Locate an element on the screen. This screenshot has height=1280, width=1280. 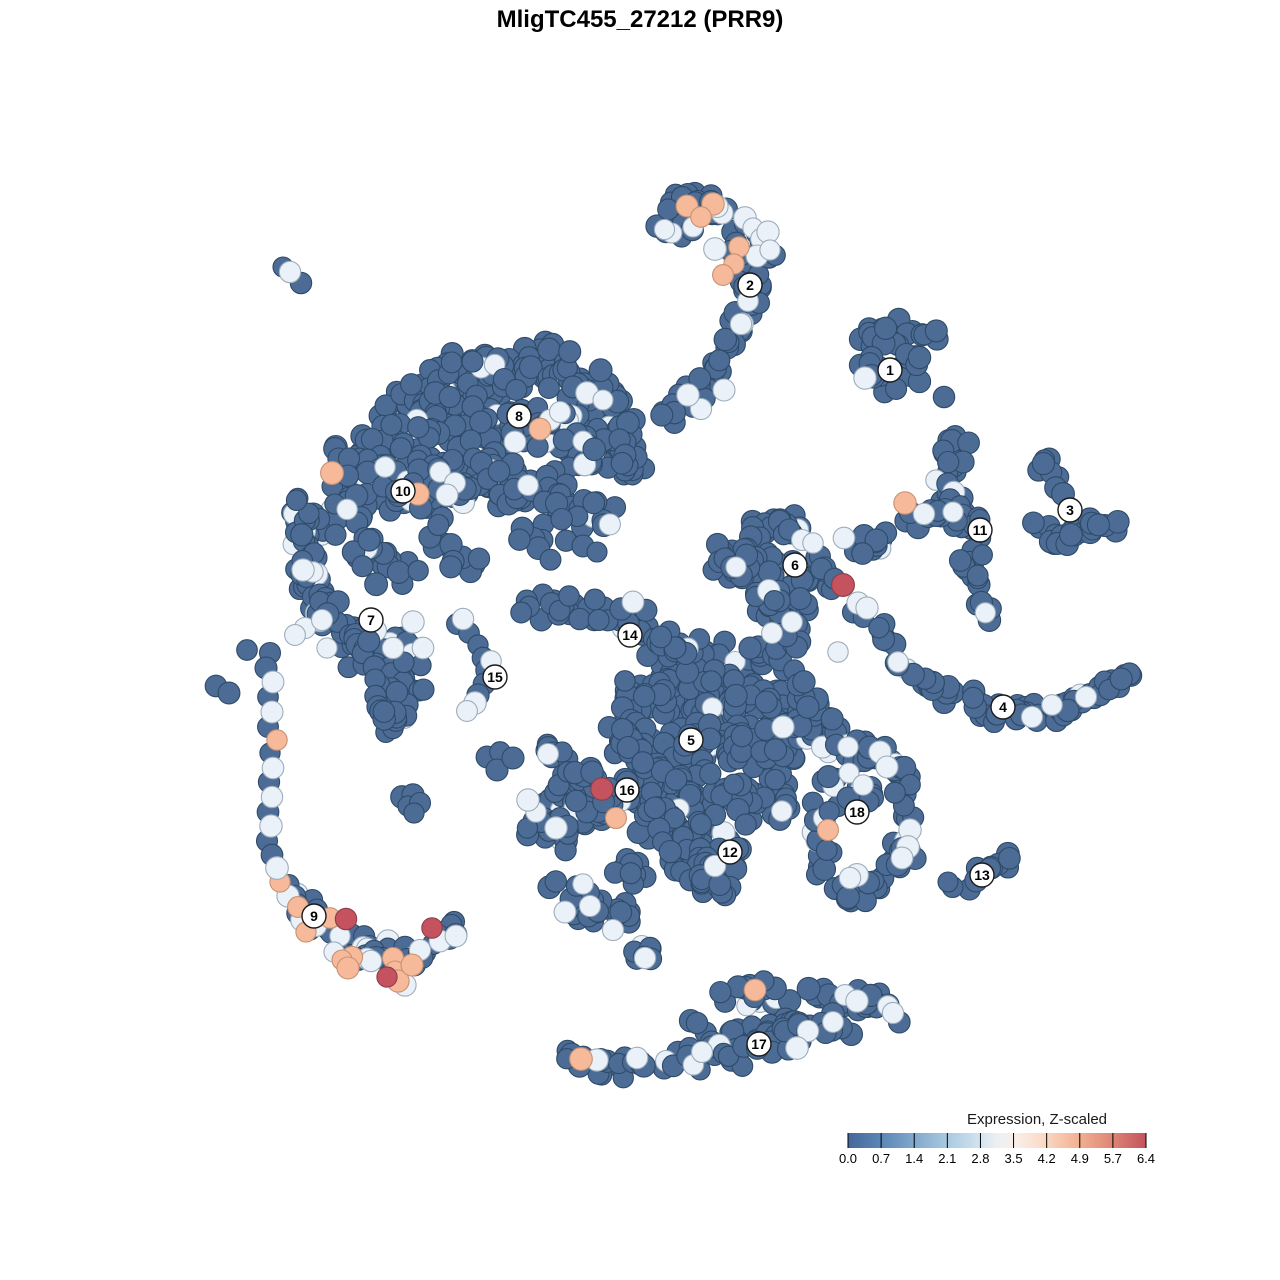
cluster-label-number: 8 is located at coordinates (519, 416).